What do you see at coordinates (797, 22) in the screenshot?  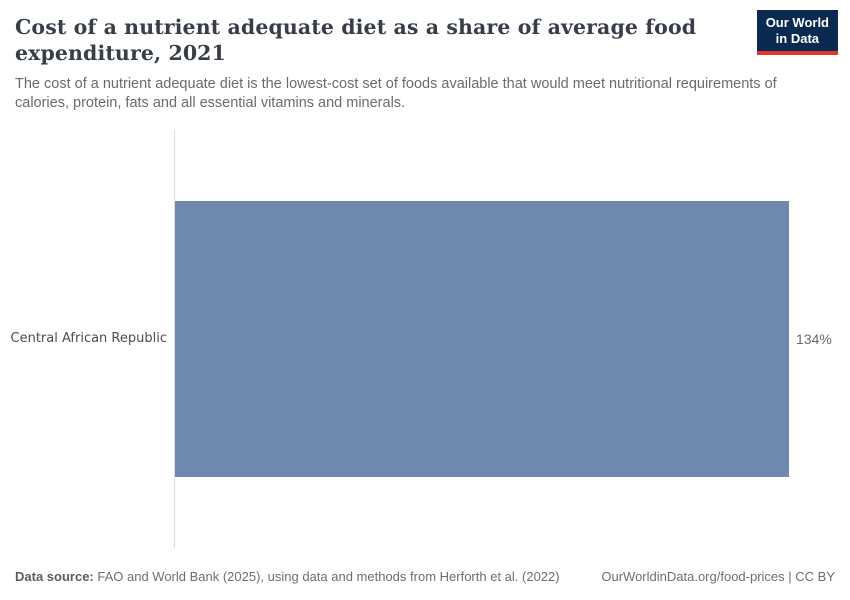 I see `owid-logo-line1: Our World` at bounding box center [797, 22].